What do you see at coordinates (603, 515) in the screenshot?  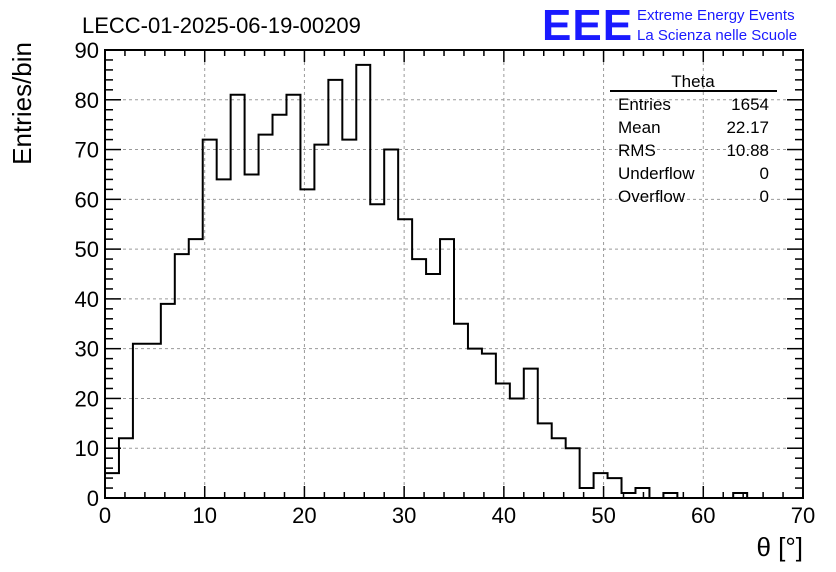 I see `x-tick-label: 50` at bounding box center [603, 515].